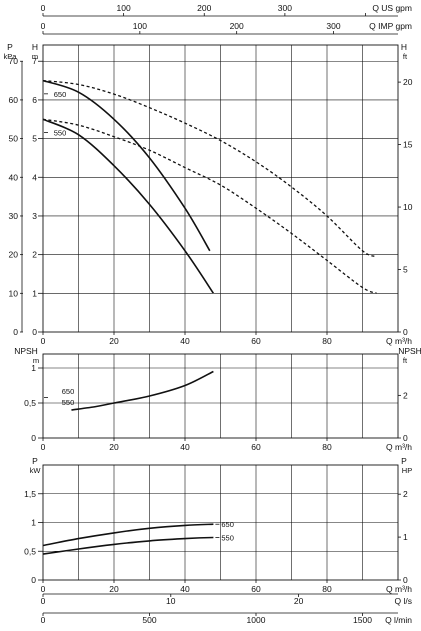 The width and height of the screenshot is (421, 631). What do you see at coordinates (405, 360) in the screenshot?
I see `npsh-ft-axis-label-bottom: ft` at bounding box center [405, 360].